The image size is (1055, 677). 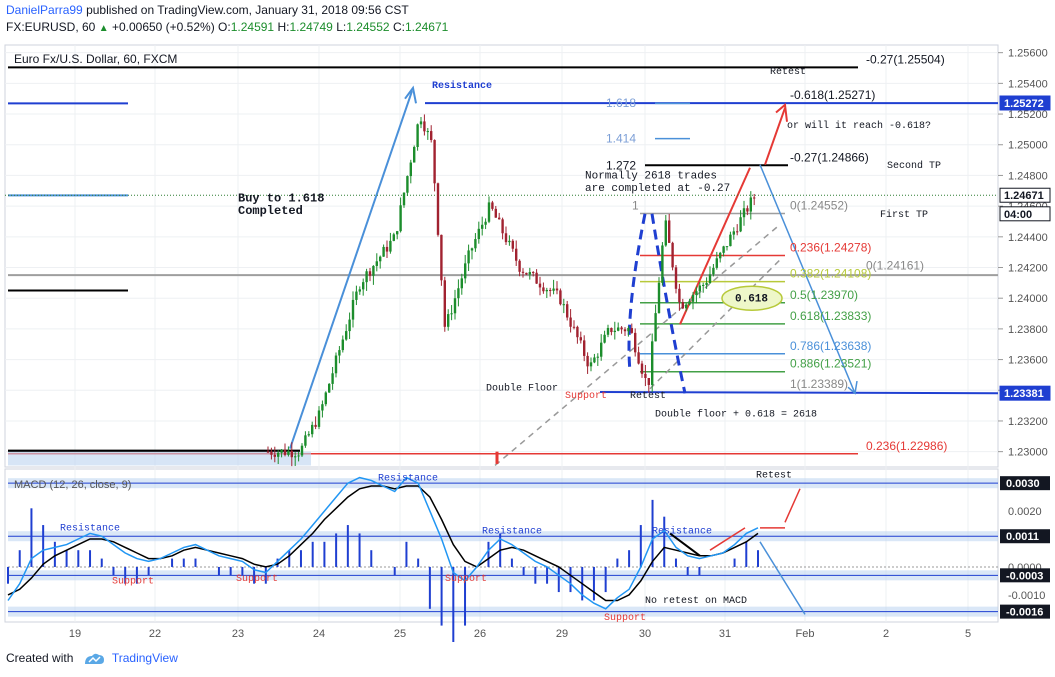 I want to click on price-tick-label: 1.25200, so click(x=1028, y=115).